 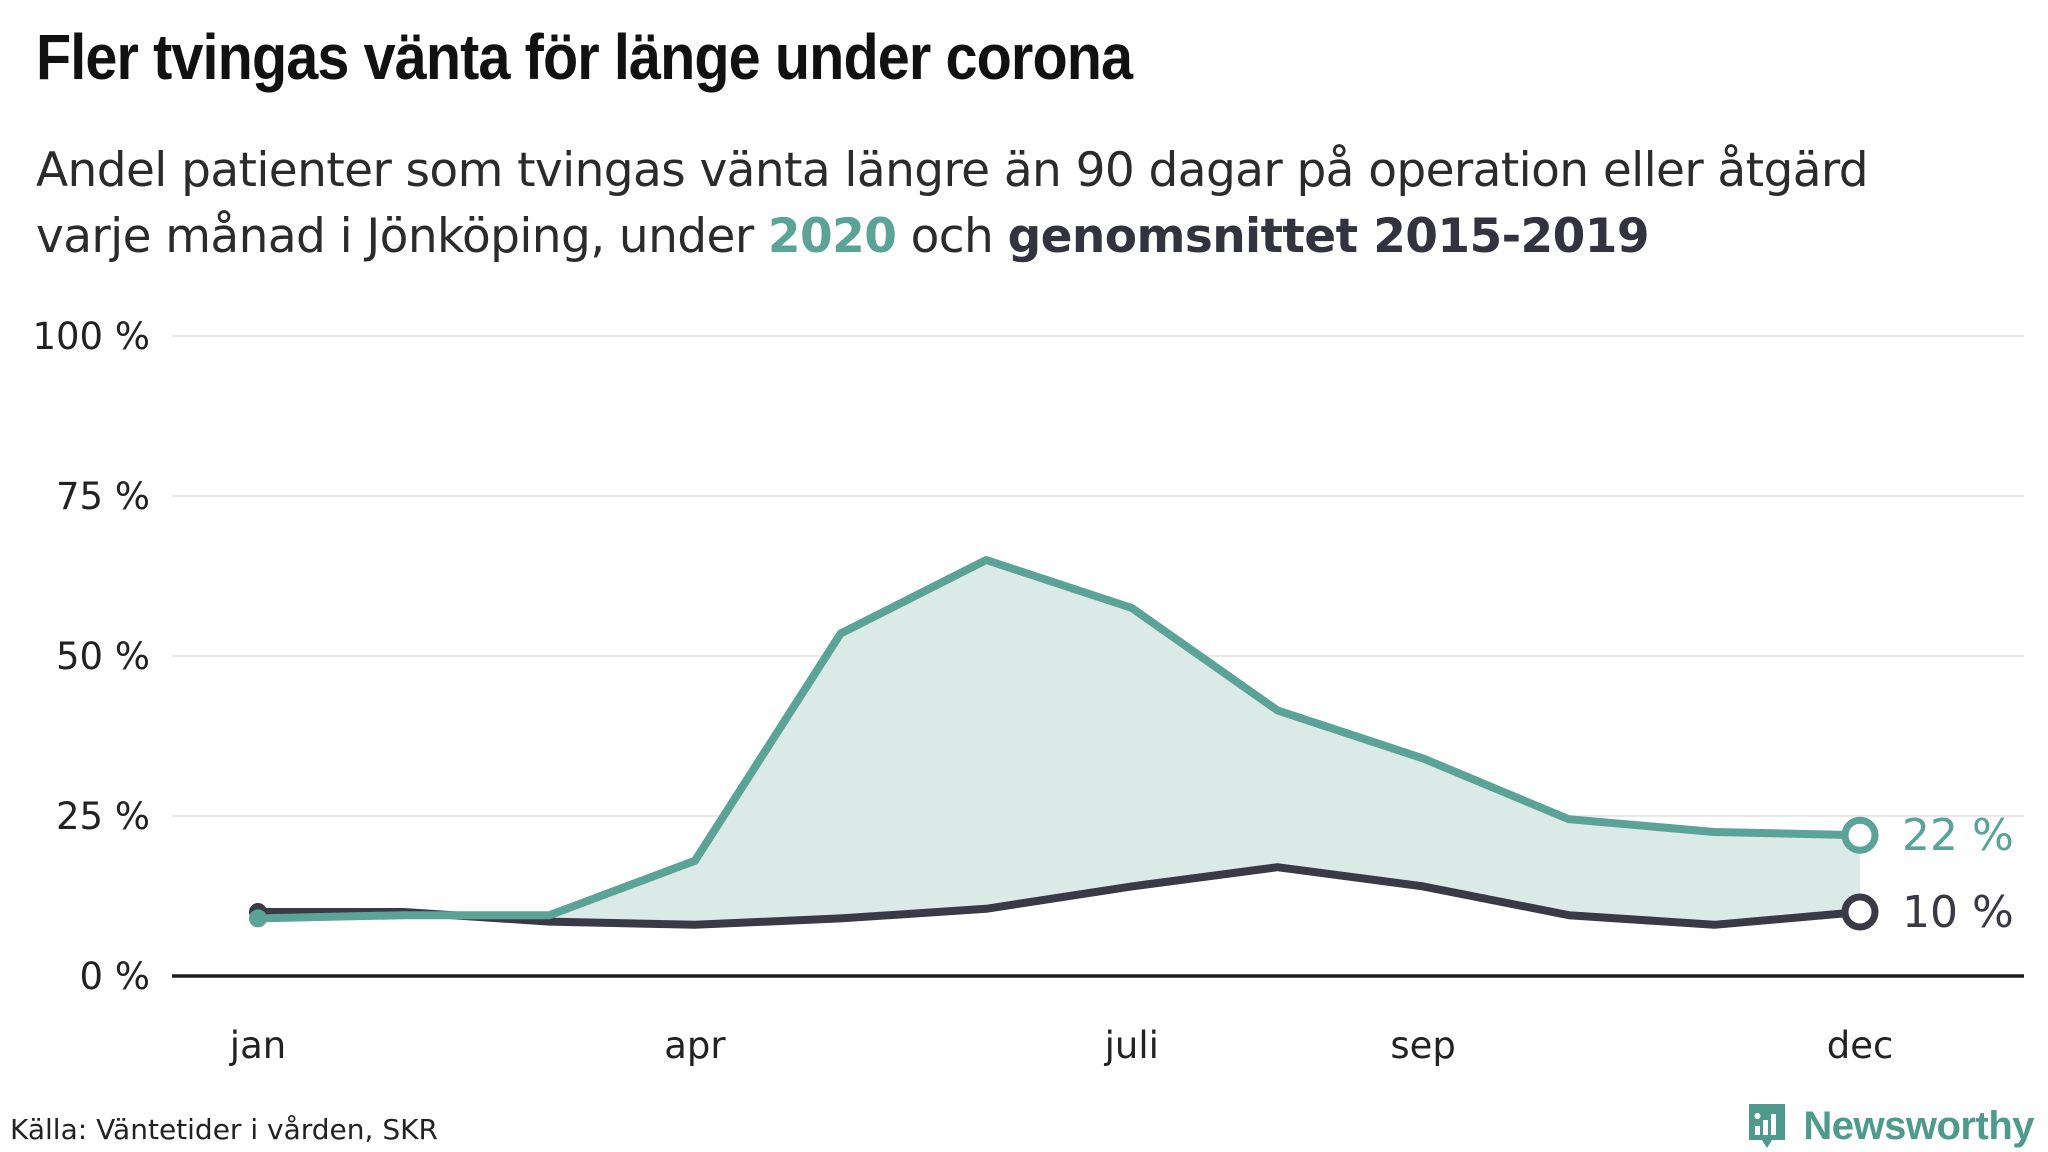 What do you see at coordinates (1767, 1126) in the screenshot?
I see `newsworthy-logo-icon` at bounding box center [1767, 1126].